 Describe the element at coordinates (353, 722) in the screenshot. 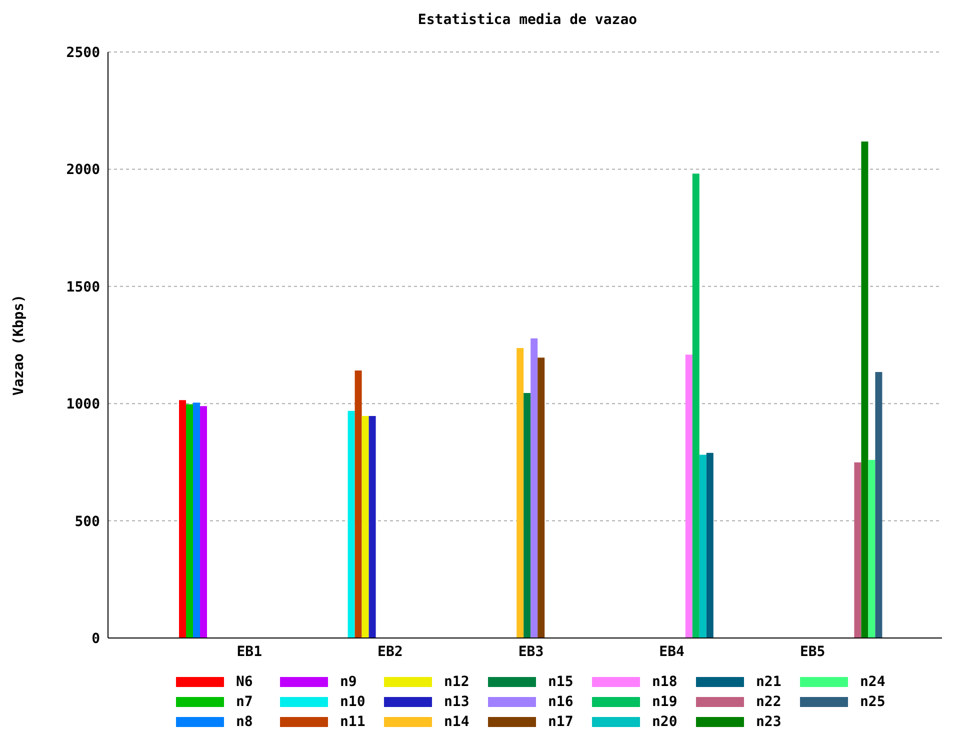

I see `legend-label: n11` at that location.